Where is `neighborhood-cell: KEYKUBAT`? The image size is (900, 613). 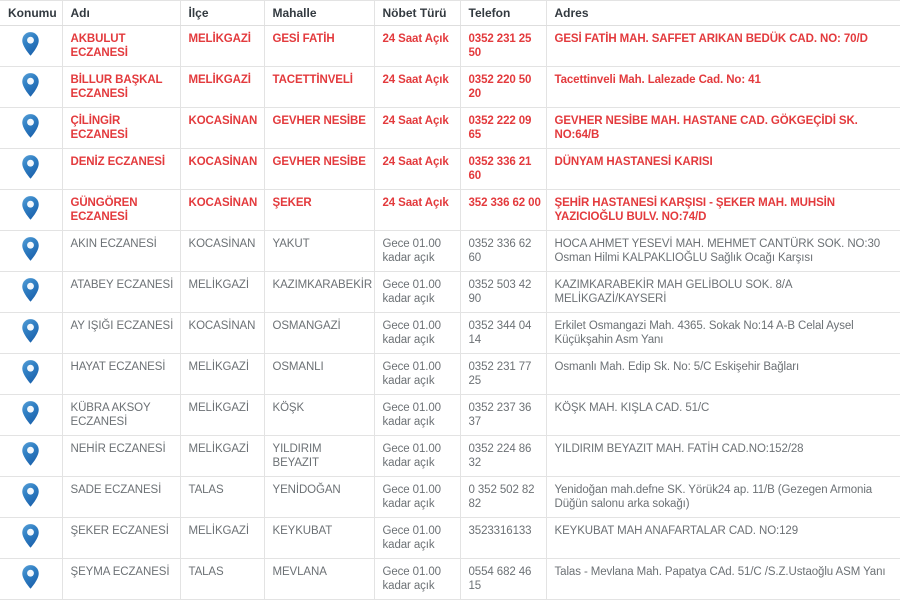
neighborhood-cell: KEYKUBAT is located at coordinates (319, 538).